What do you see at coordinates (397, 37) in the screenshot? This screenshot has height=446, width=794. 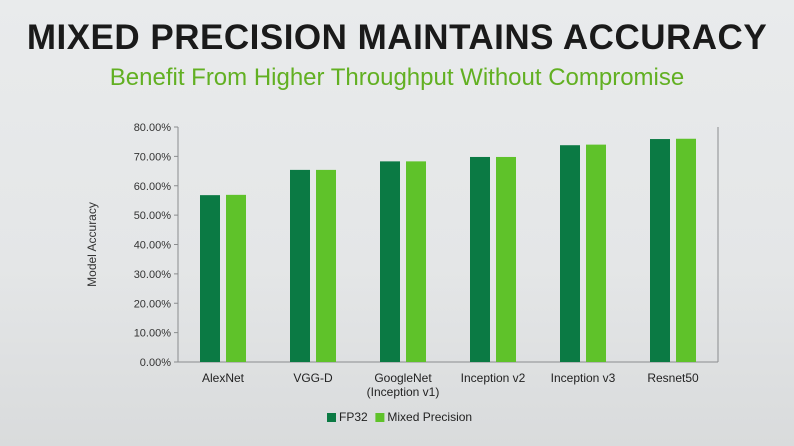 I see `slide-title: MIXED PRECISION MAINTAINS ACCURACY` at bounding box center [397, 37].